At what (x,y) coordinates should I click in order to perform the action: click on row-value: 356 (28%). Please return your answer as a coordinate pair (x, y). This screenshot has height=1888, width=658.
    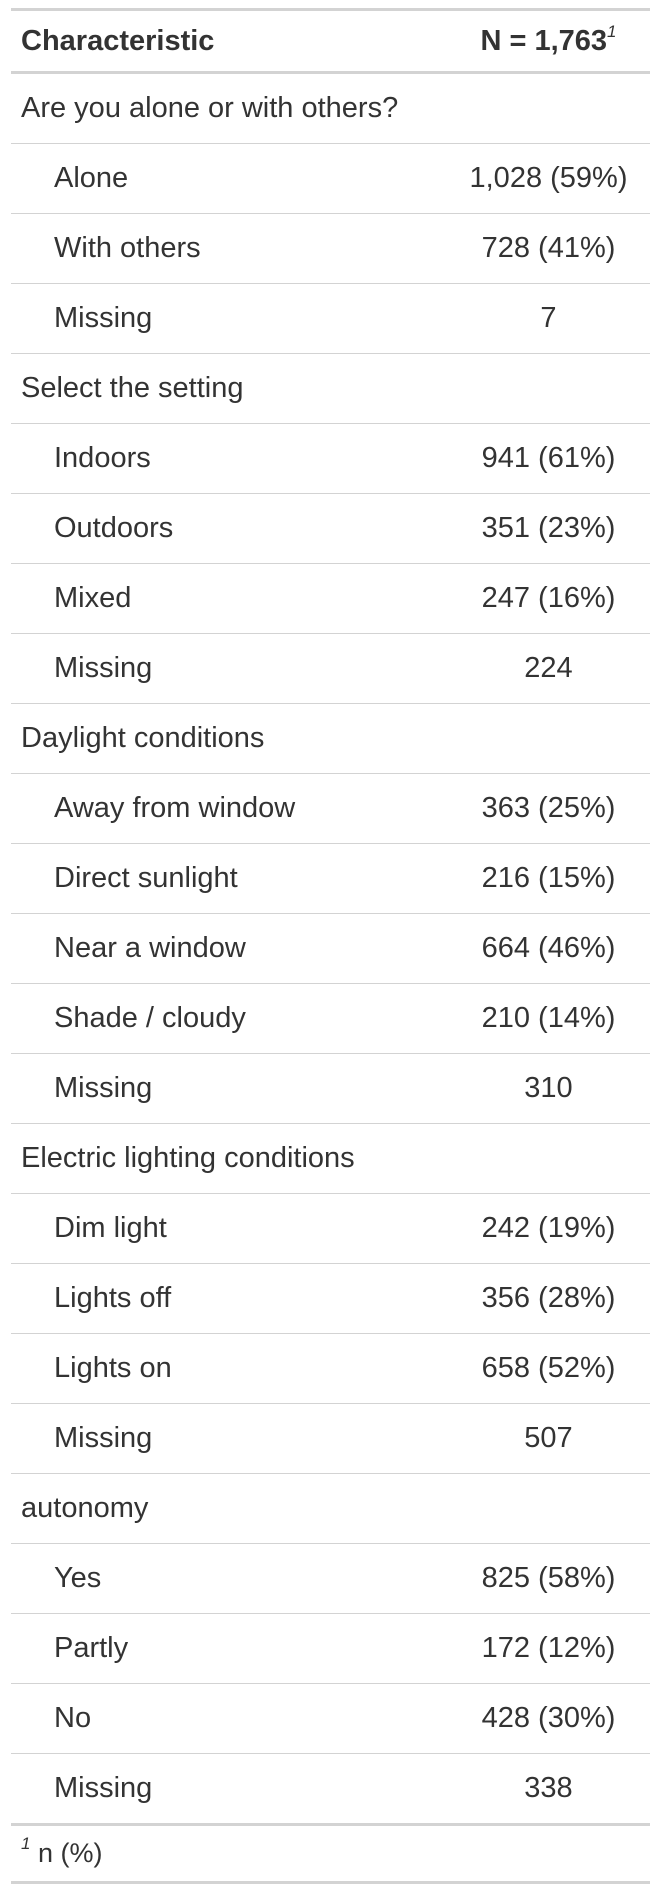
    Looking at the image, I should click on (548, 1298).